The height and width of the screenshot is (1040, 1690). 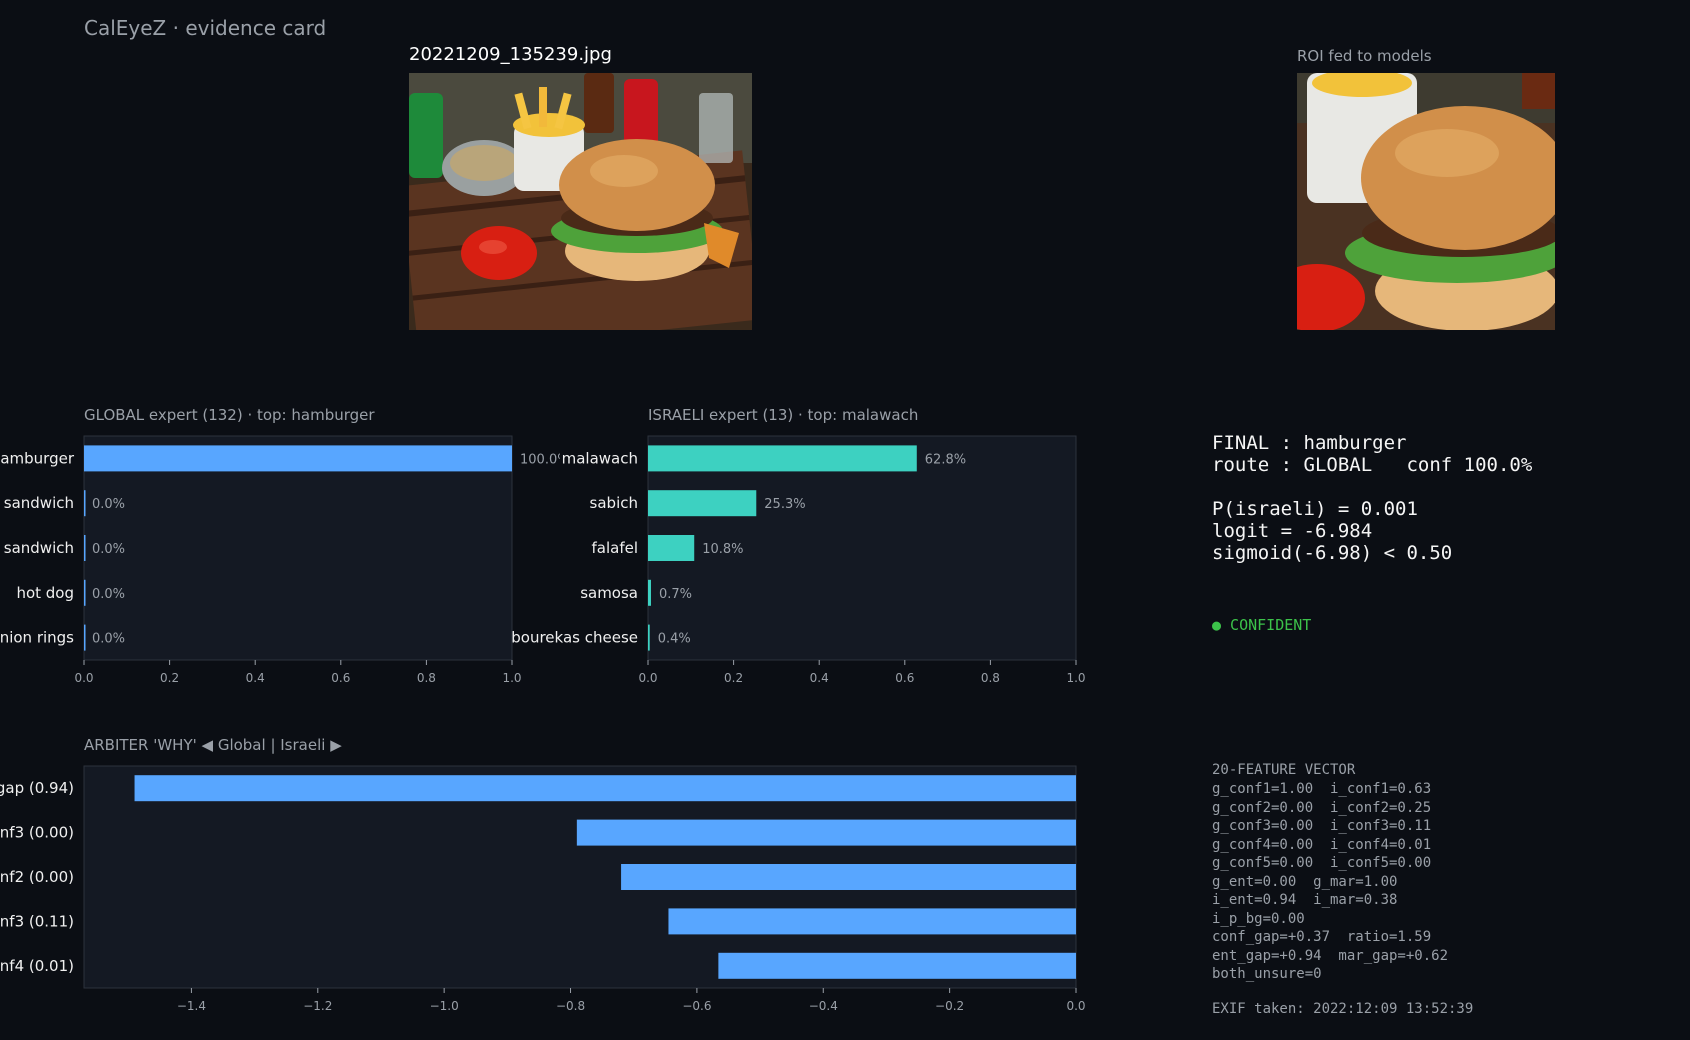 I want to click on feature-line: both_unsure=0, so click(x=1267, y=974).